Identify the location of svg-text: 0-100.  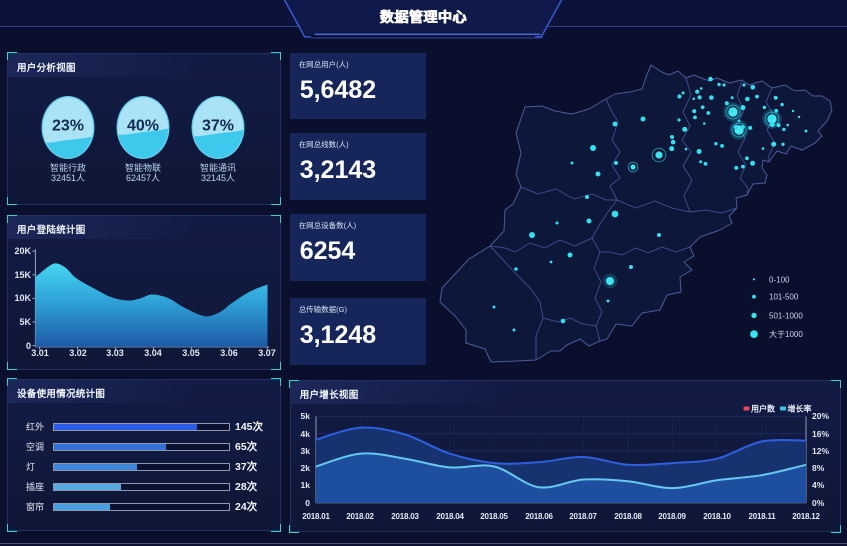
(779, 279).